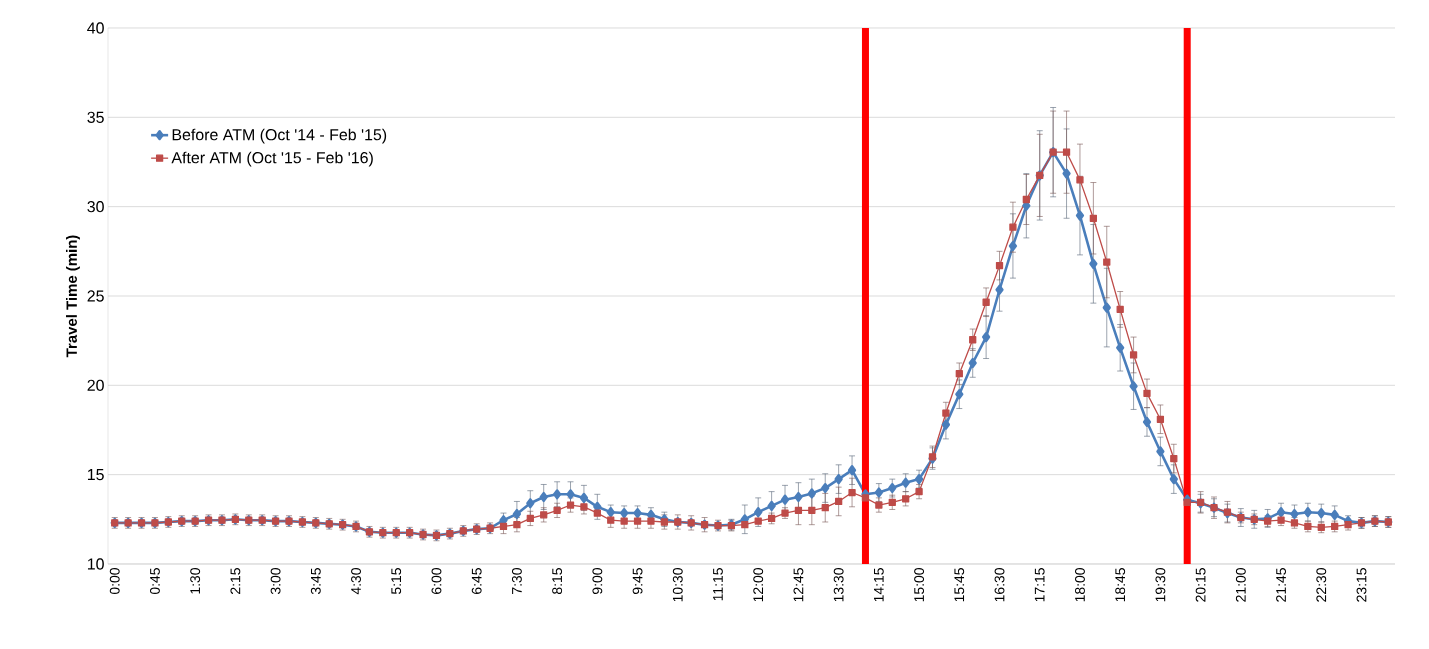  I want to click on x-tick-label: 5:15, so click(396, 581).